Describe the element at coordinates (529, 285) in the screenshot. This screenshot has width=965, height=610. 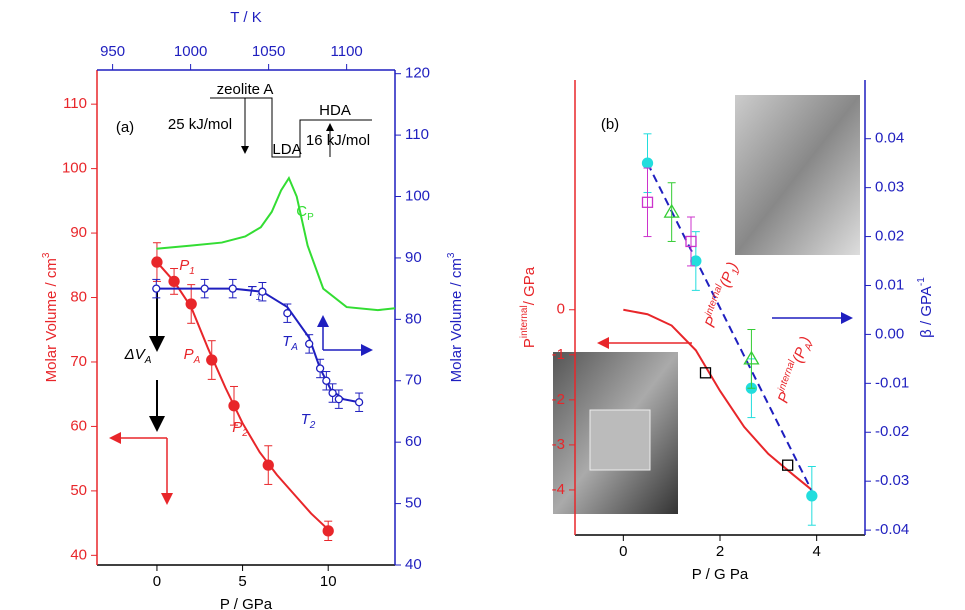
I see `label-part: / GPa` at that location.